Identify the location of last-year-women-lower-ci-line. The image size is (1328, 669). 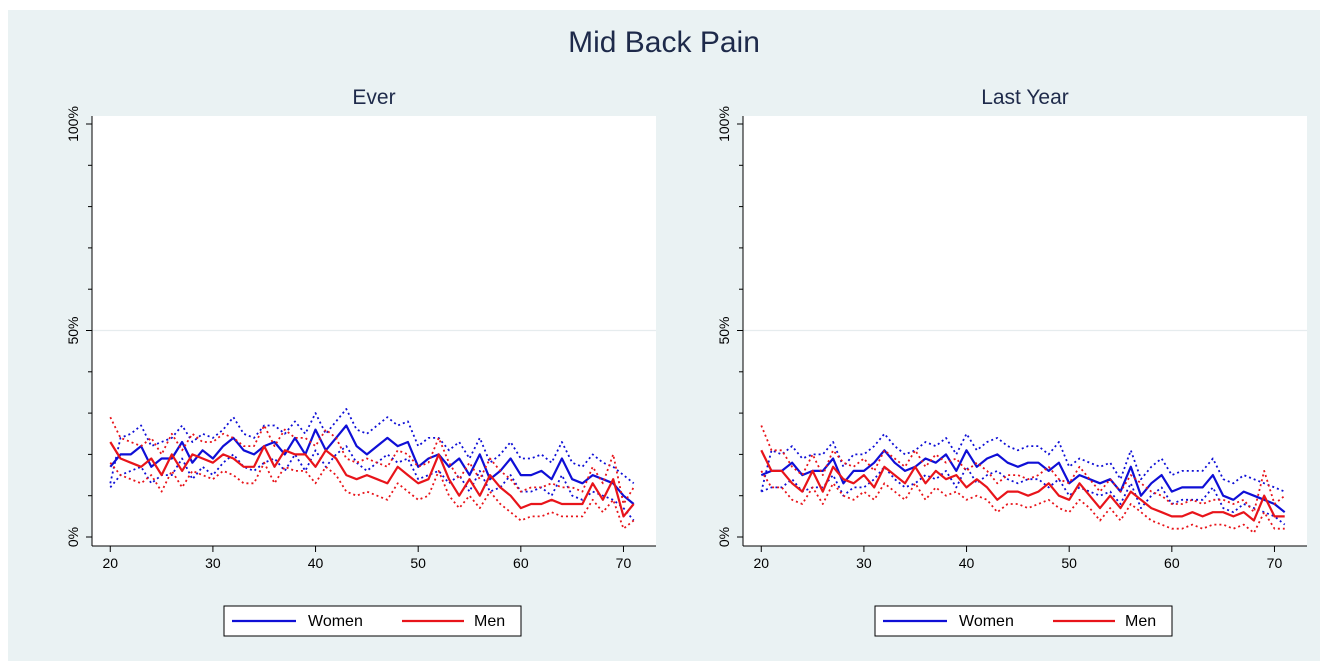
(1023, 495).